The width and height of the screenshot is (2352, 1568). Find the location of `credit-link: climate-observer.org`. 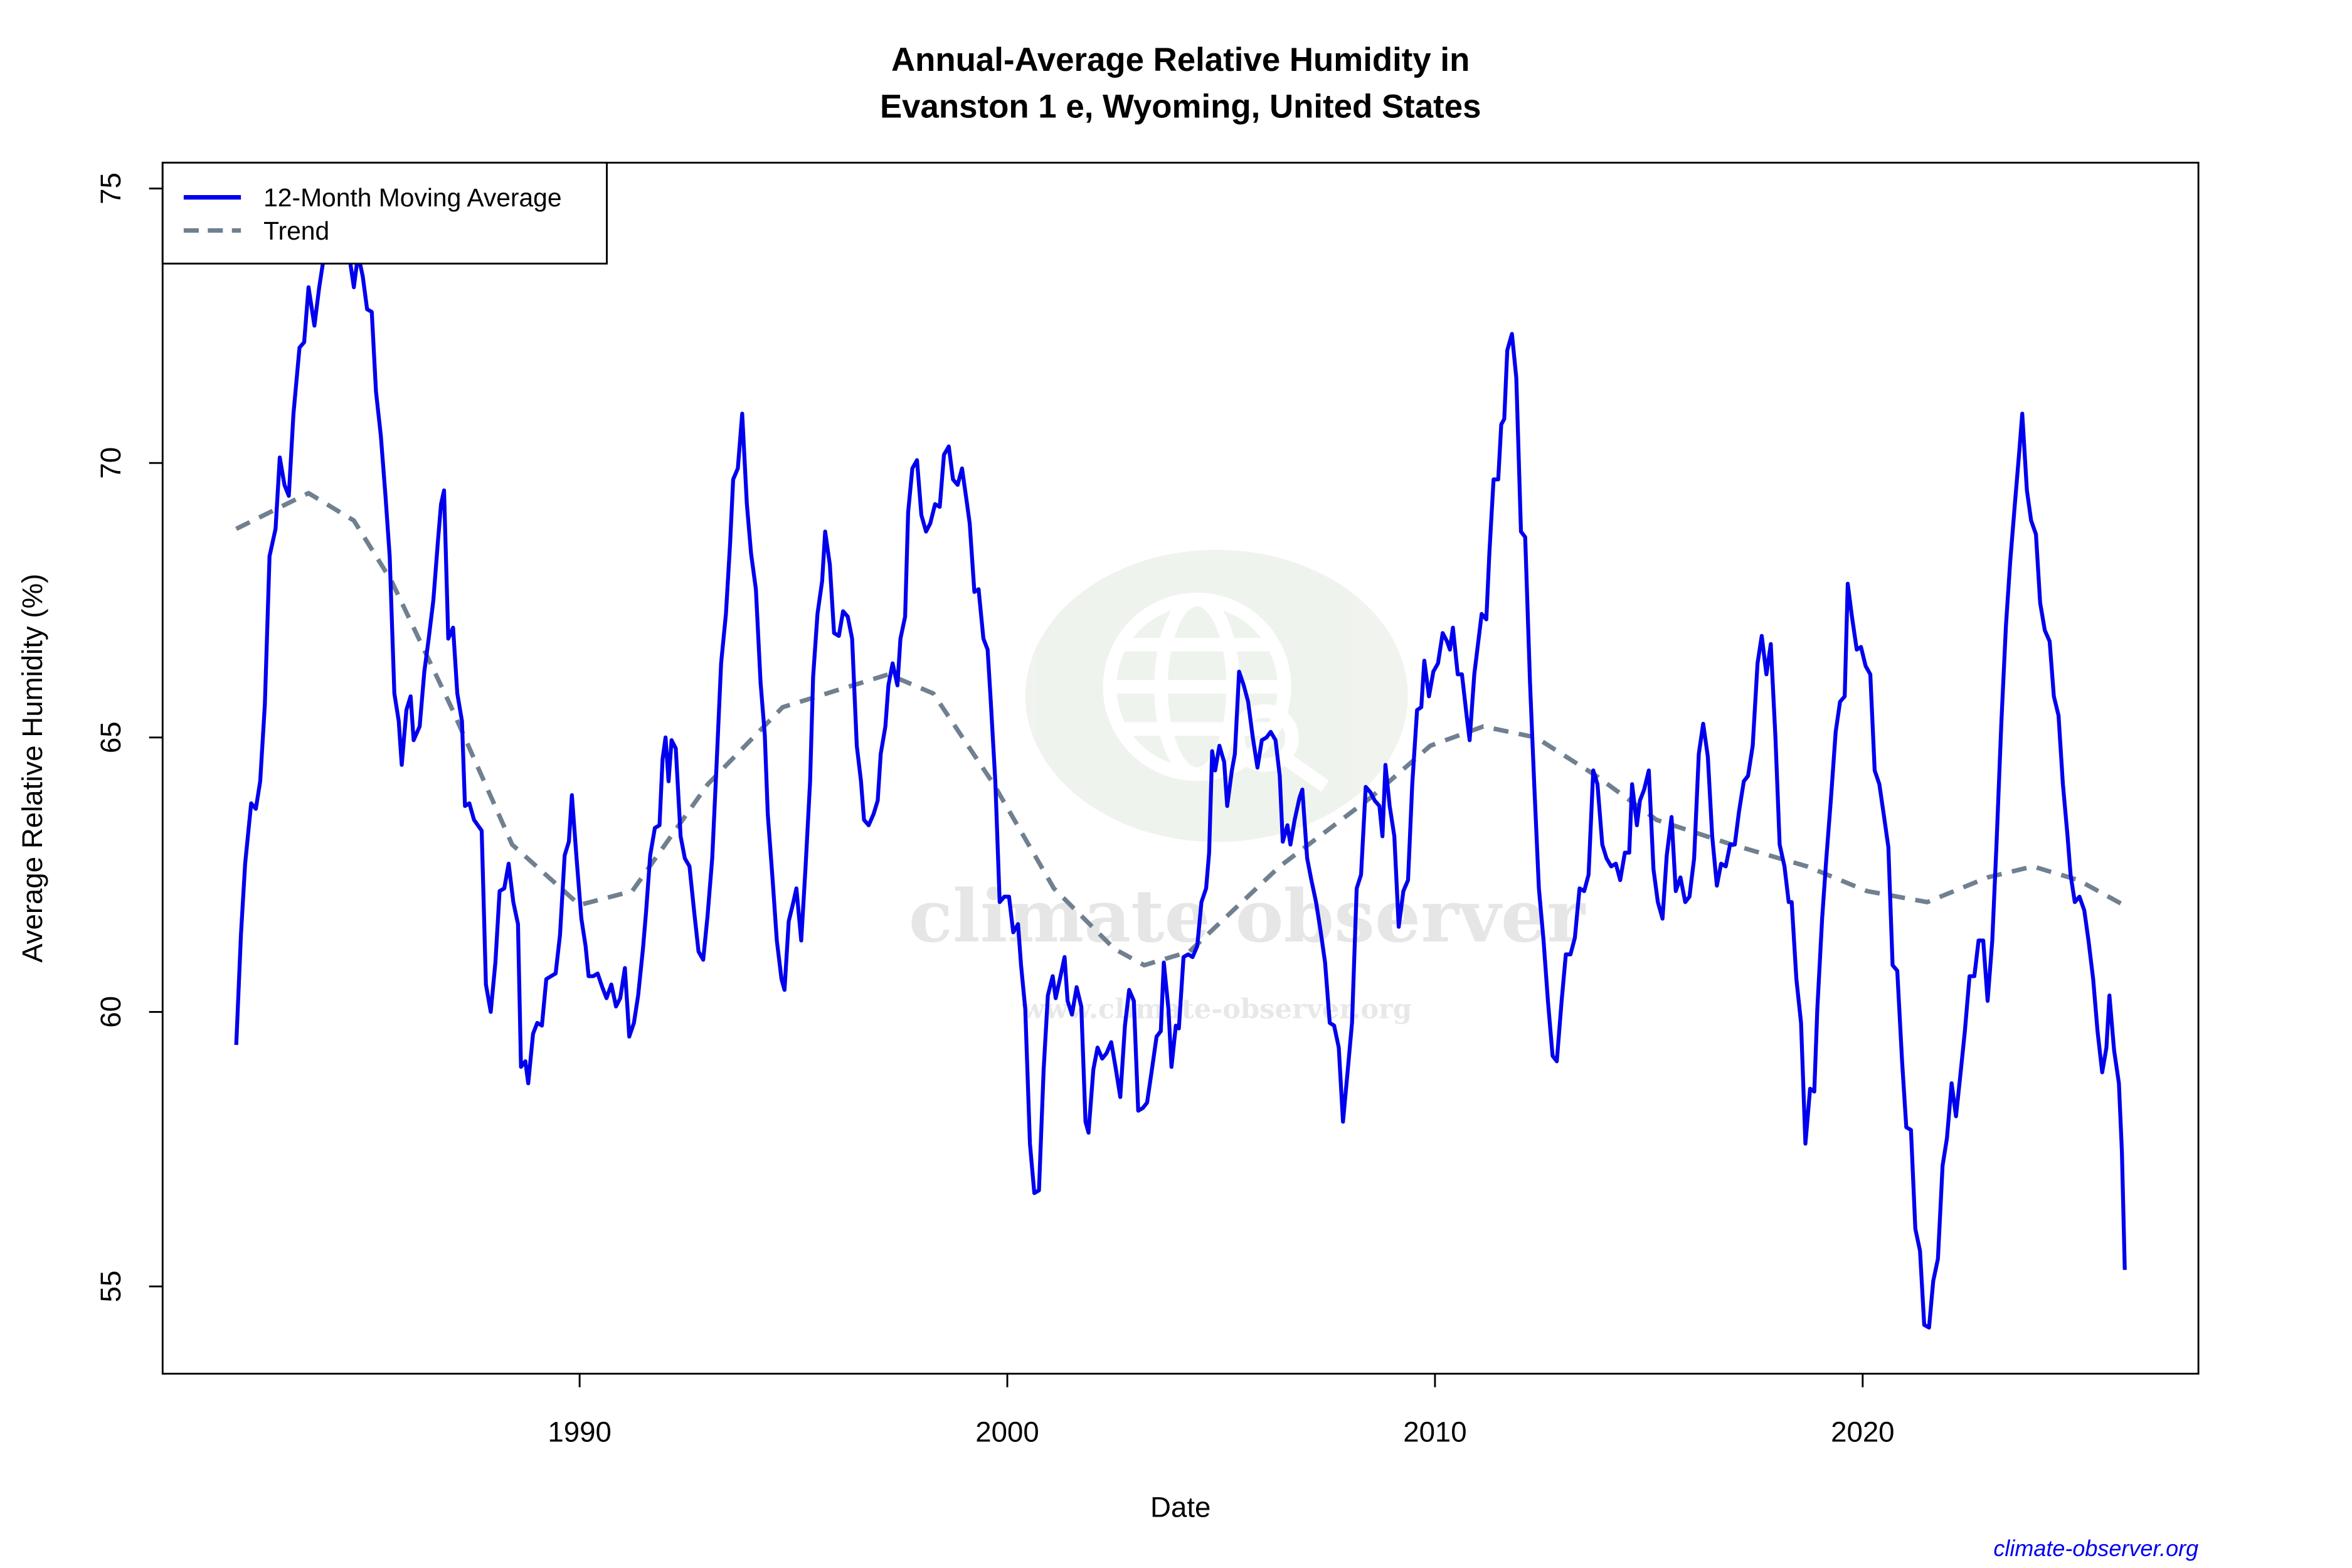

credit-link: climate-observer.org is located at coordinates (2095, 1548).